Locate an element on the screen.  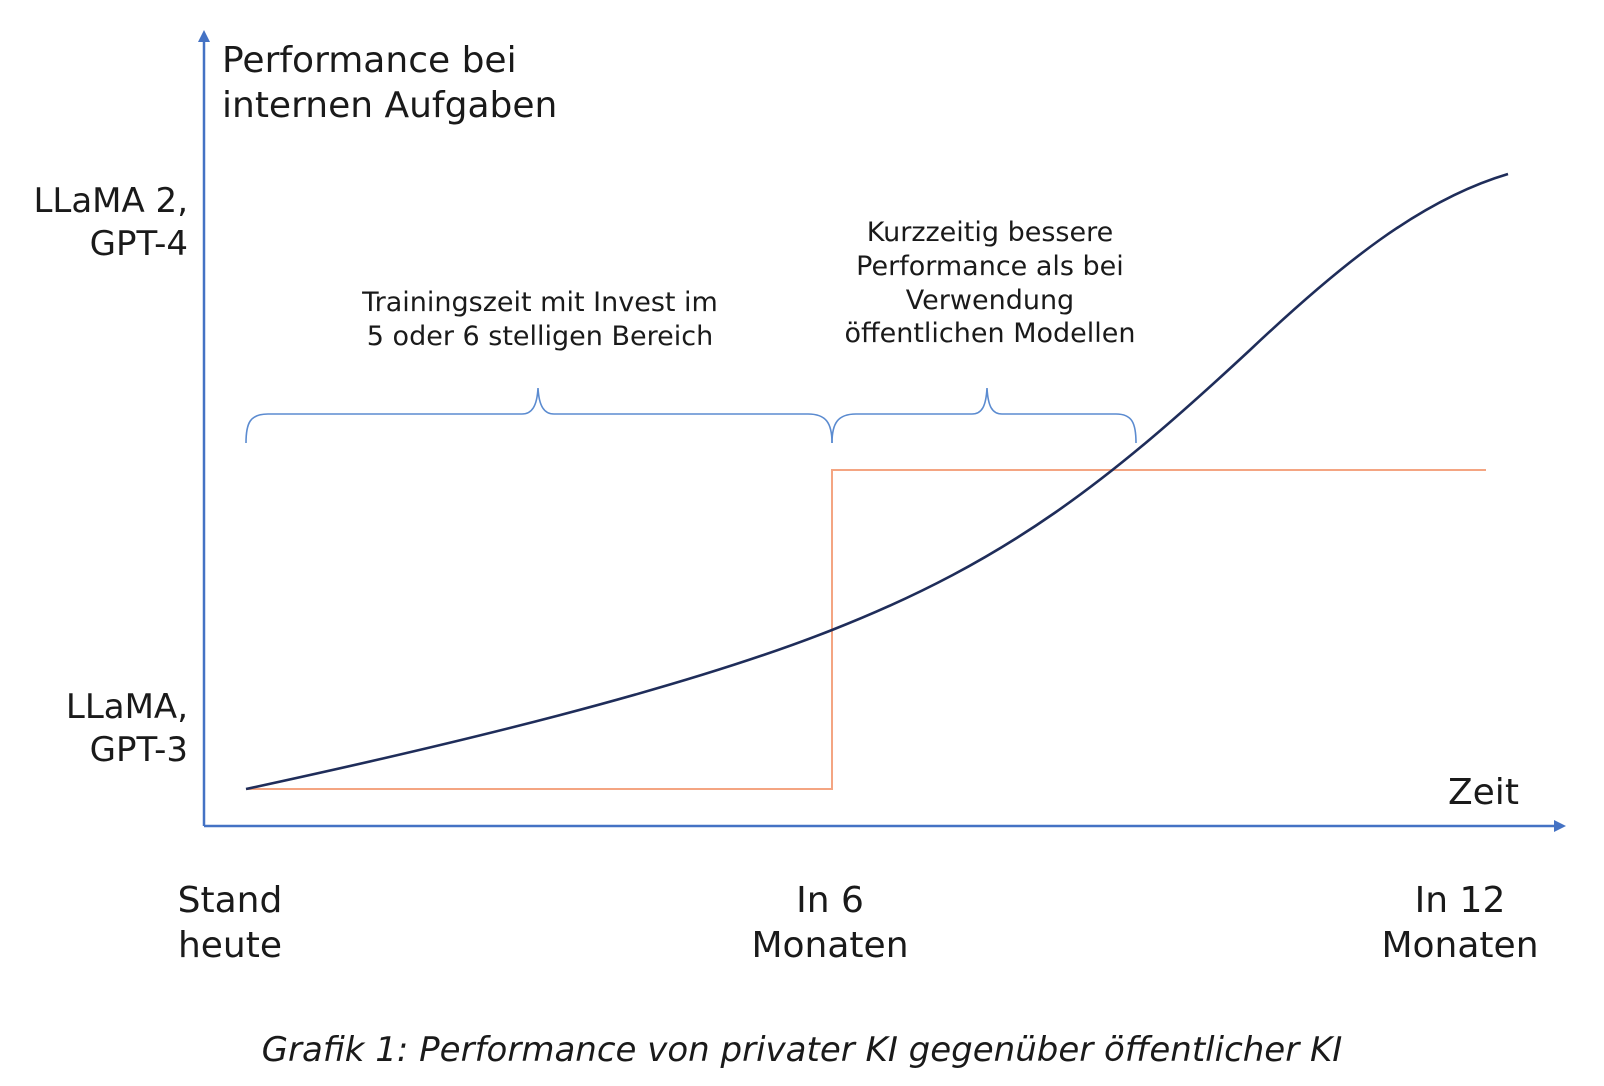
advantage-period-brace is located at coordinates (984, 415).